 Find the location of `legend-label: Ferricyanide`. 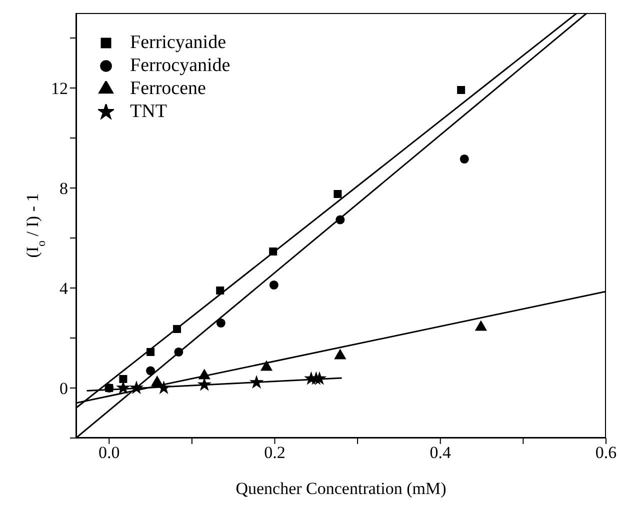

legend-label: Ferricyanide is located at coordinates (178, 43).